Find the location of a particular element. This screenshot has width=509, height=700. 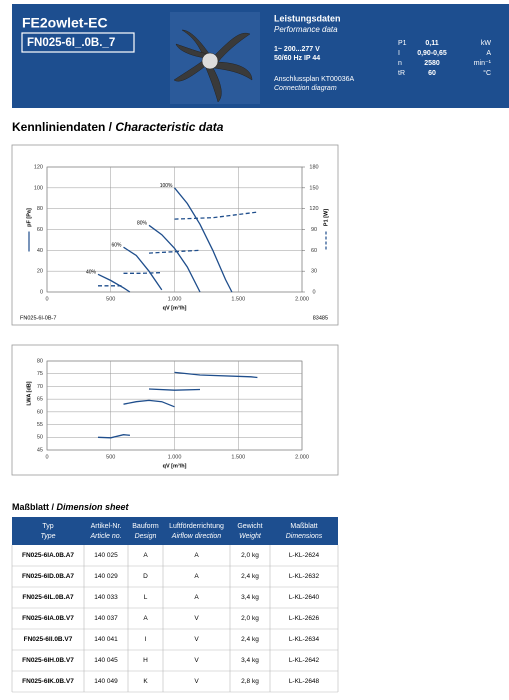

x-axis-label: qV [m³/h] is located at coordinates (175, 307).